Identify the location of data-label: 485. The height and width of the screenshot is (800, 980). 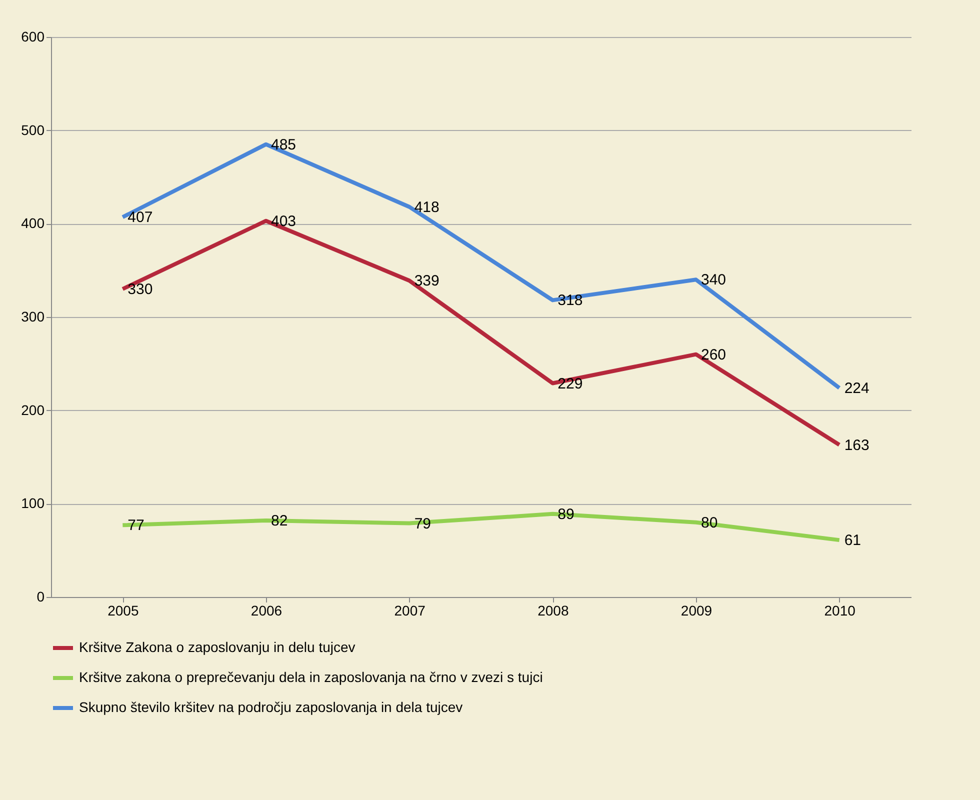
(283, 145).